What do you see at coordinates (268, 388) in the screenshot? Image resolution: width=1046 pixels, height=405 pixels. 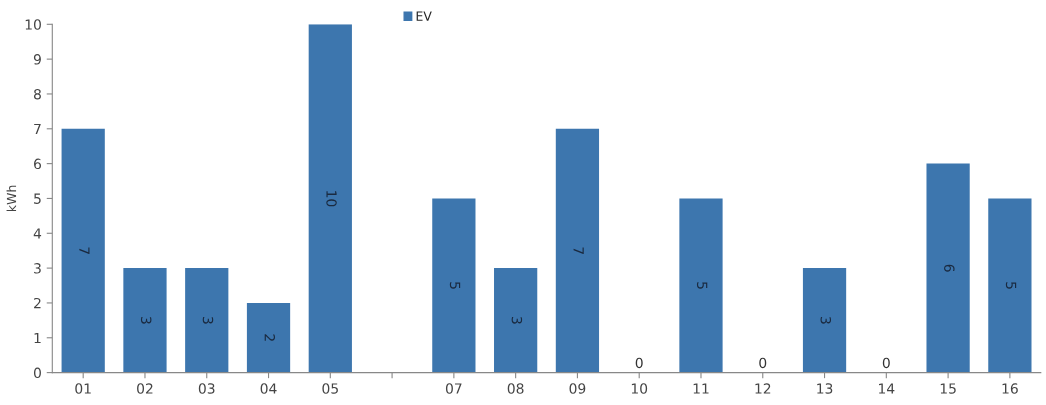 I see `x-tick-label: 04` at bounding box center [268, 388].